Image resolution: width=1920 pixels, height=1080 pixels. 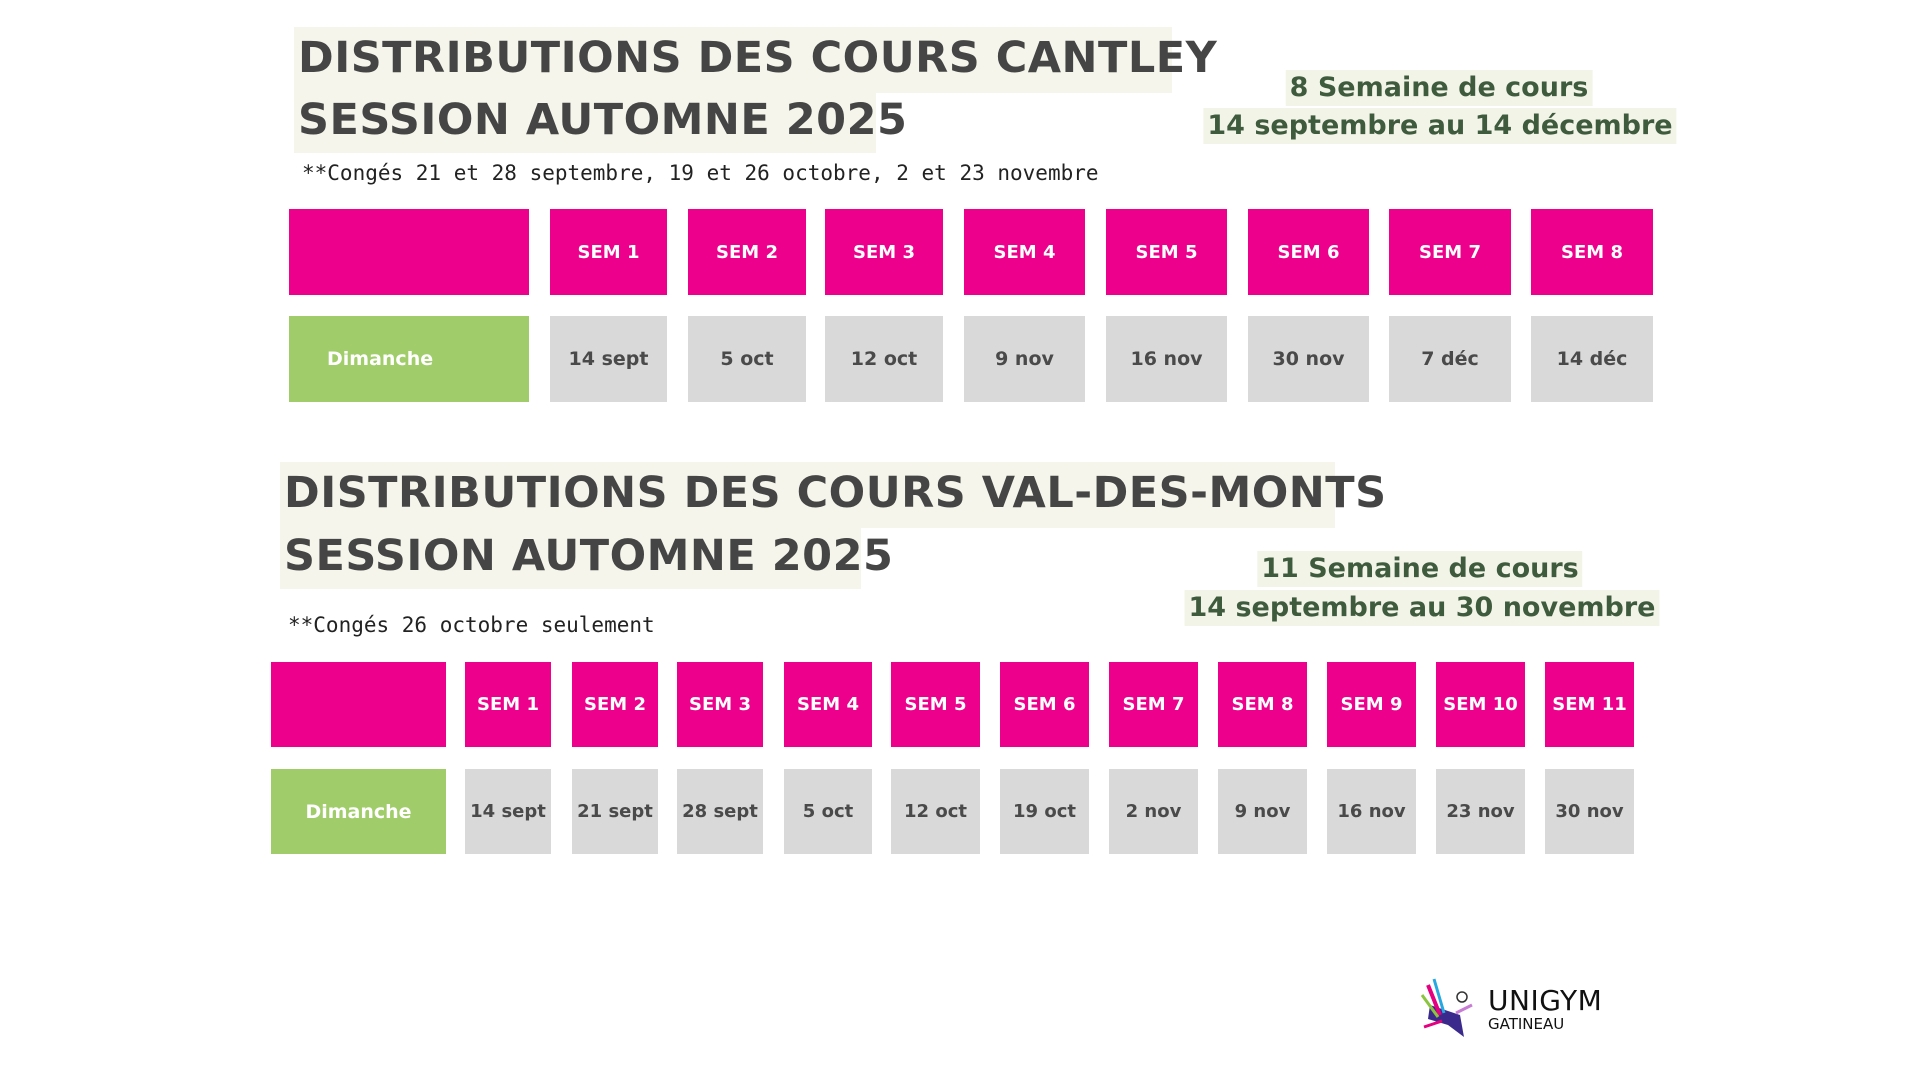 I want to click on unigym-logo: UNIGYM GATINEAU, so click(x=1515, y=1008).